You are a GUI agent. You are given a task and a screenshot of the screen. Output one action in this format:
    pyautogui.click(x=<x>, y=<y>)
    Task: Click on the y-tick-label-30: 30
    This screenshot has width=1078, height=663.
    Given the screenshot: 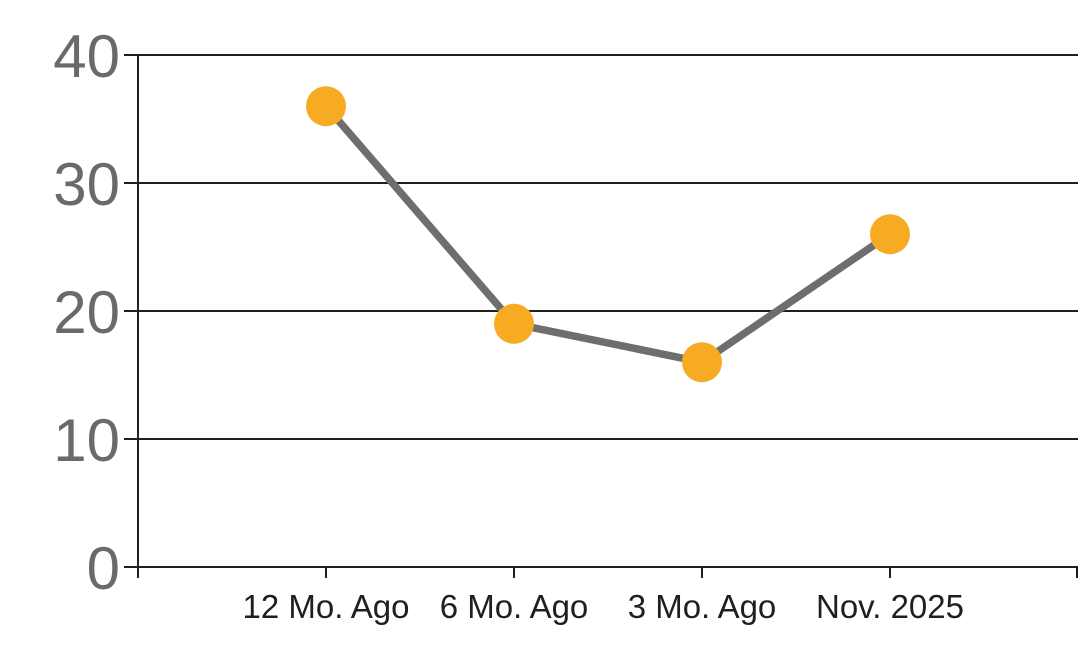 What is the action you would take?
    pyautogui.click(x=86, y=184)
    